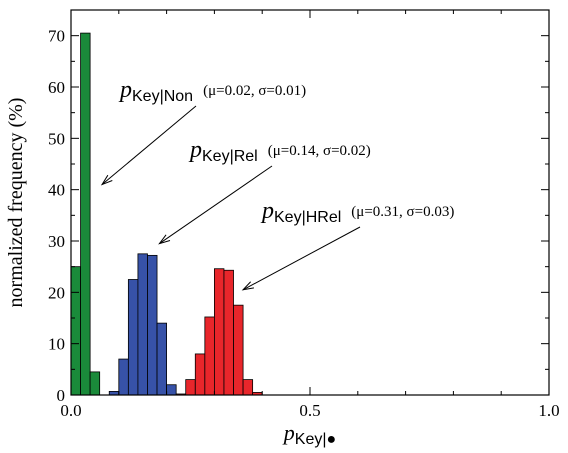 The width and height of the screenshot is (568, 453). I want to click on y-tick-label: 40, so click(56, 190).